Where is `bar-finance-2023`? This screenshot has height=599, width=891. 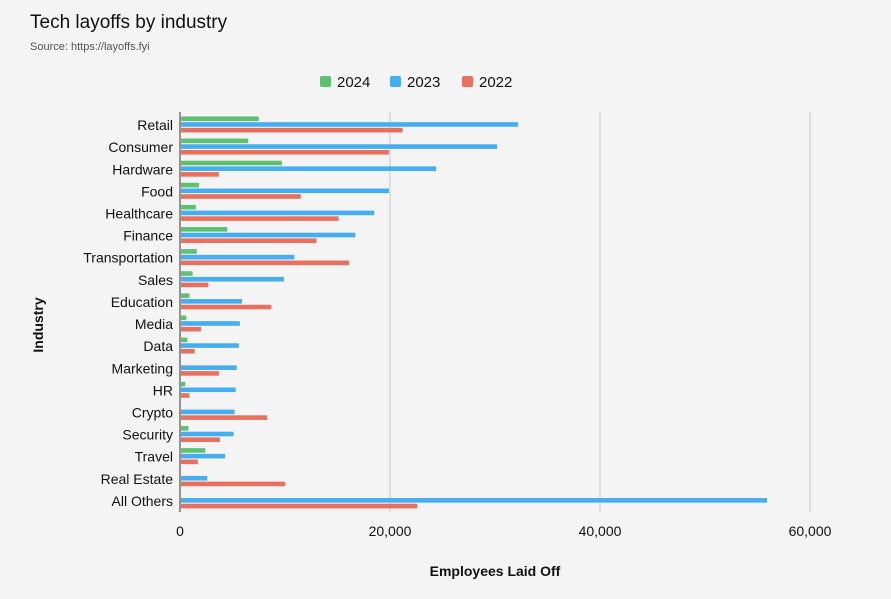 bar-finance-2023 is located at coordinates (268, 235).